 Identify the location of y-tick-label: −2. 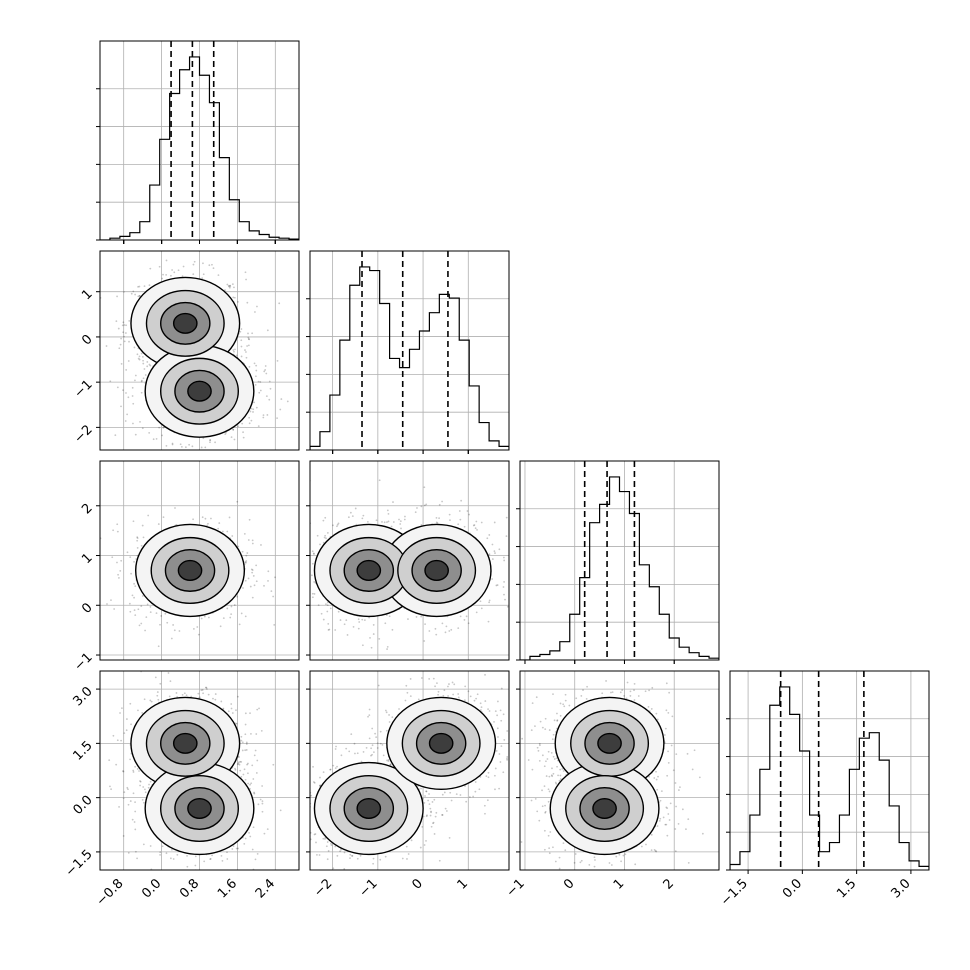
(83, 434).